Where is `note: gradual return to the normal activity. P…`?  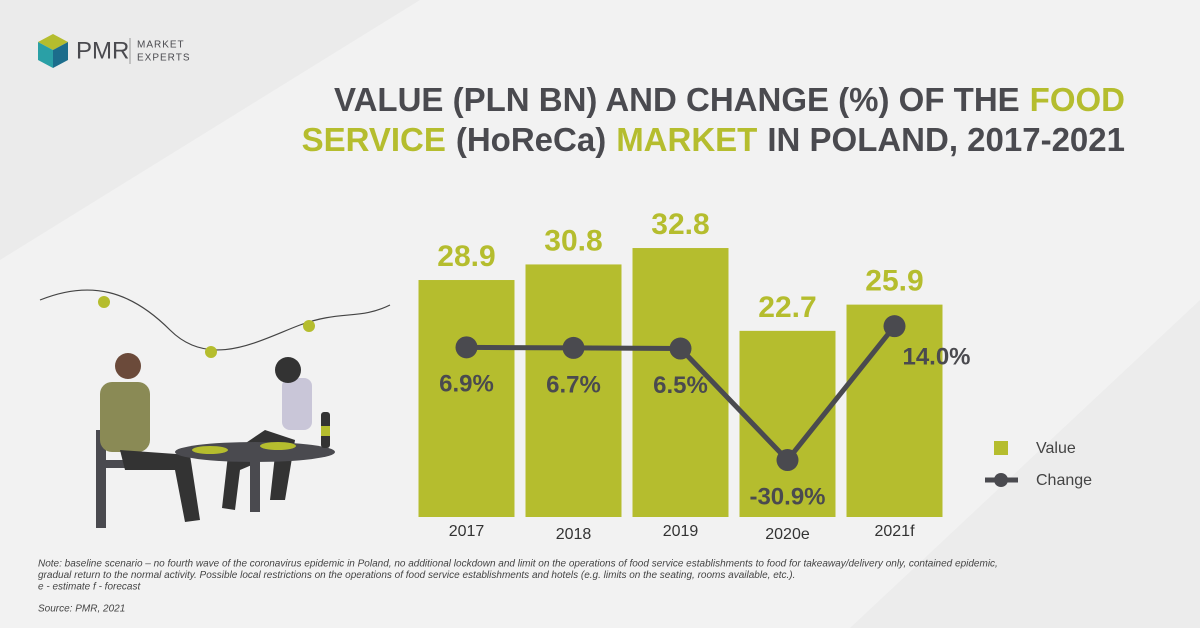
note: gradual return to the normal activity. P… is located at coordinates (416, 575).